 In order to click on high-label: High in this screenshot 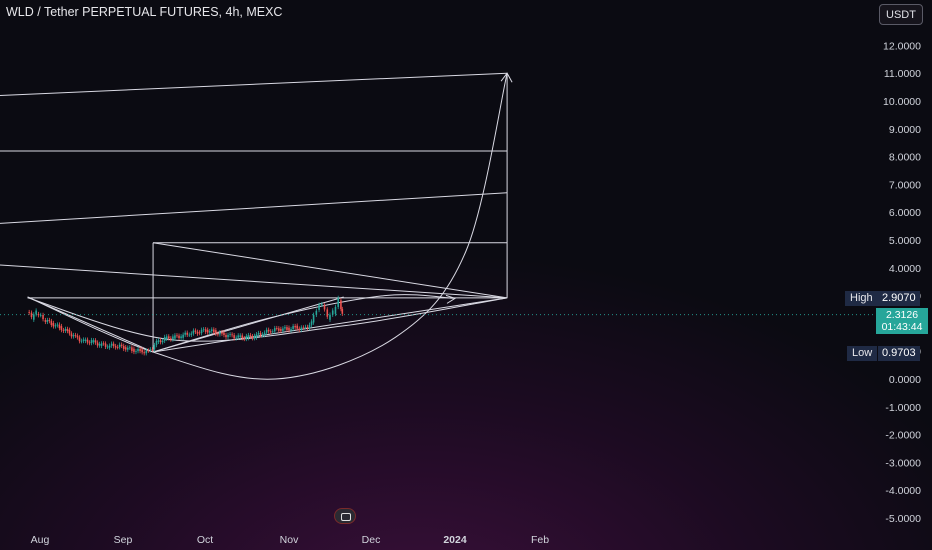, I will do `click(861, 298)`.